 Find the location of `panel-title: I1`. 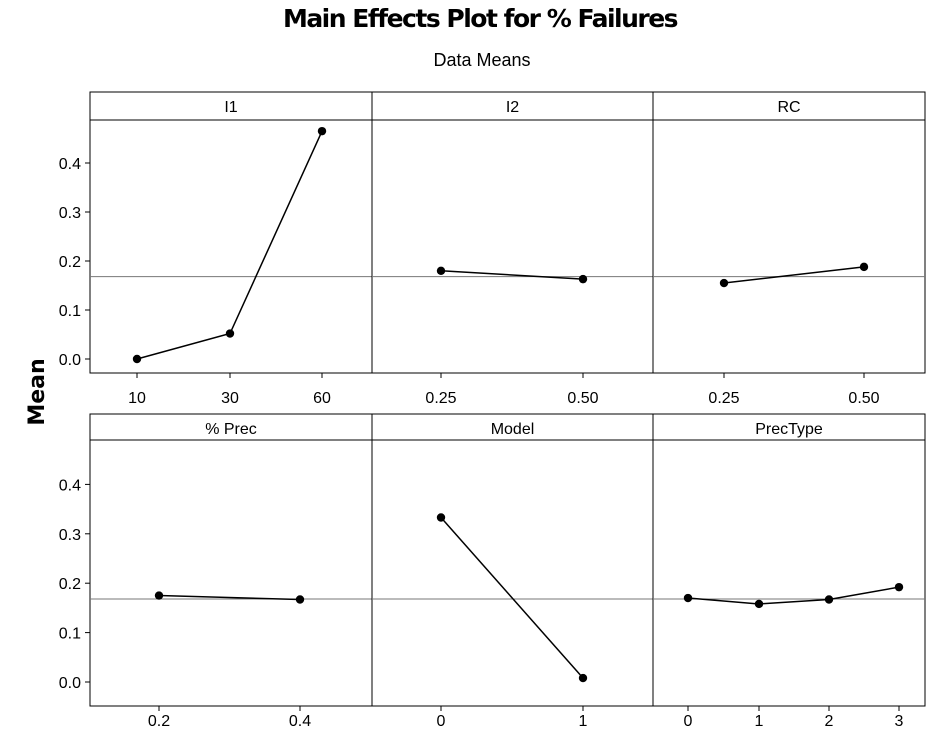

panel-title: I1 is located at coordinates (230, 107).